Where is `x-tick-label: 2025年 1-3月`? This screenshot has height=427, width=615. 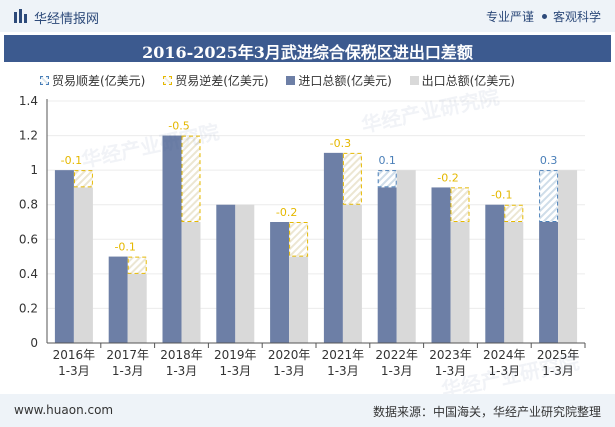
x-tick-label: 2025年 1-3月 is located at coordinates (558, 363).